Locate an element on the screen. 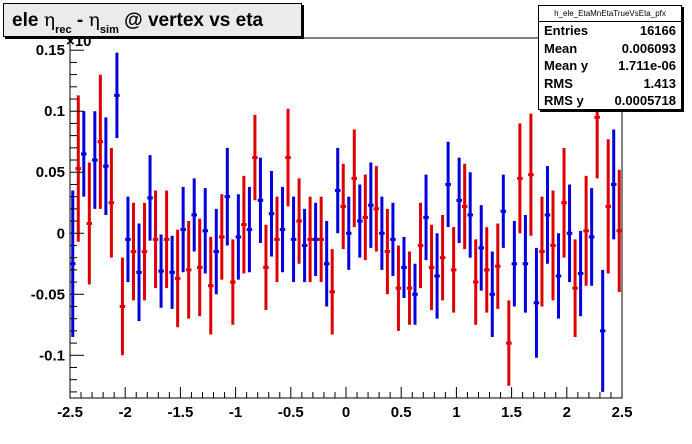  title-eta-2: η is located at coordinates (94, 20).